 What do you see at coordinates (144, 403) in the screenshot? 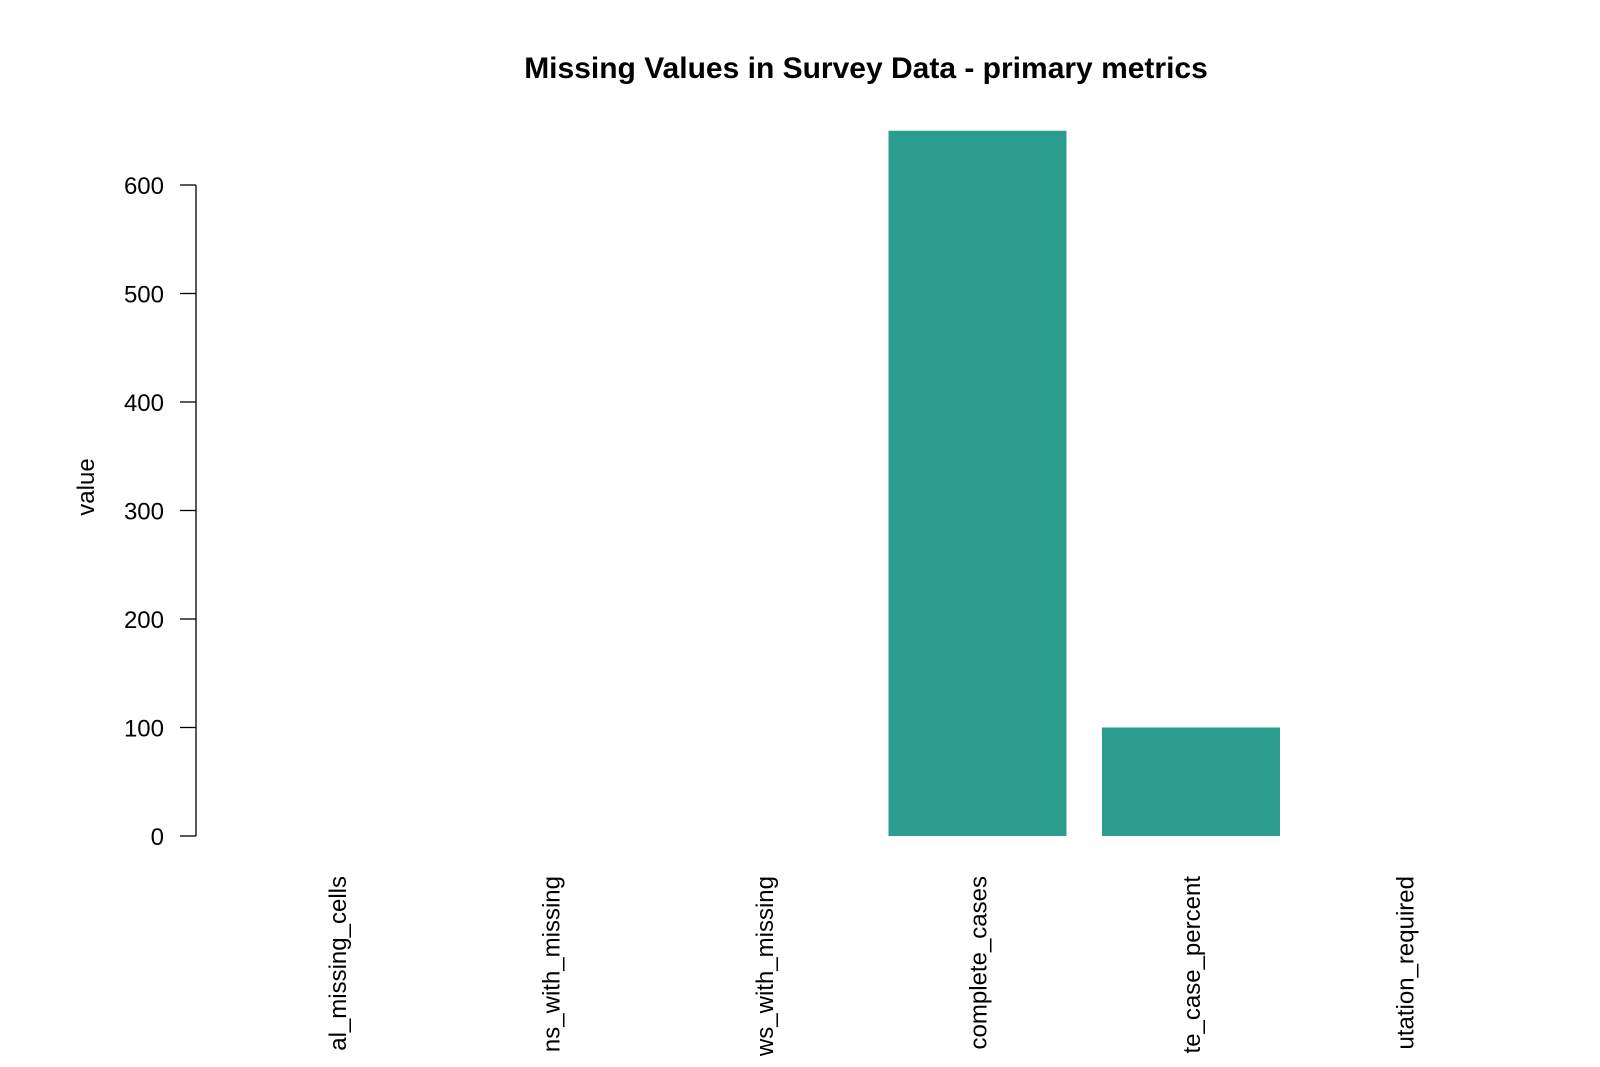
I see `y-tick-label: 400` at bounding box center [144, 403].